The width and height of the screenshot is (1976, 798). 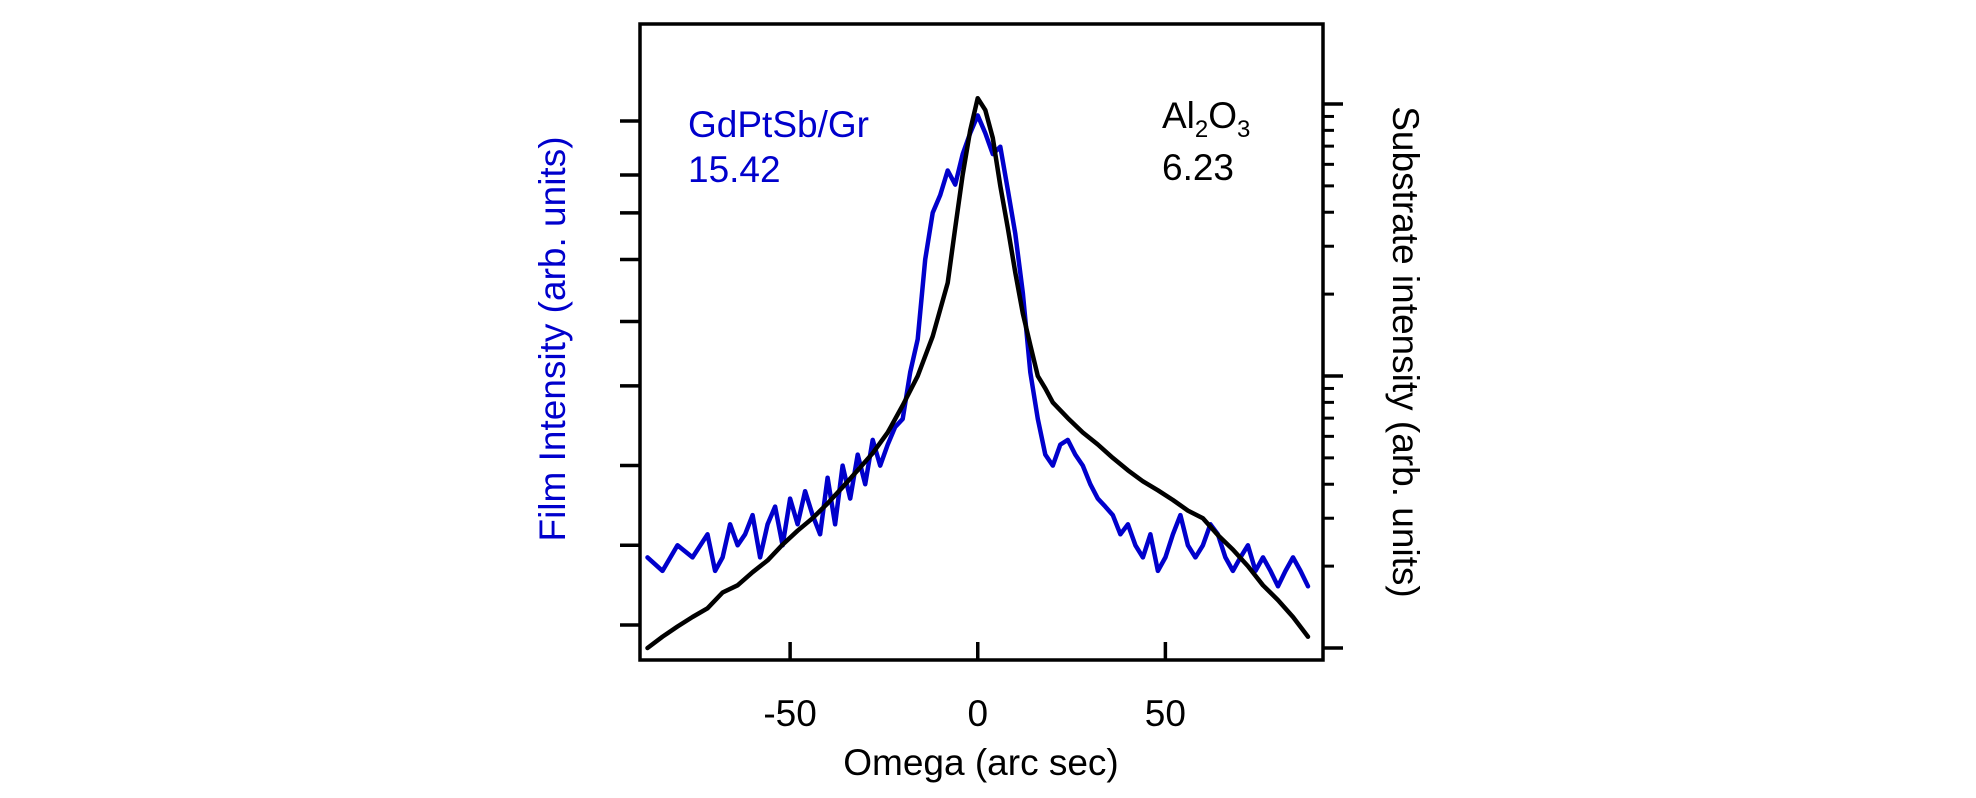 What do you see at coordinates (1165, 713) in the screenshot?
I see `x-tick-label: 50` at bounding box center [1165, 713].